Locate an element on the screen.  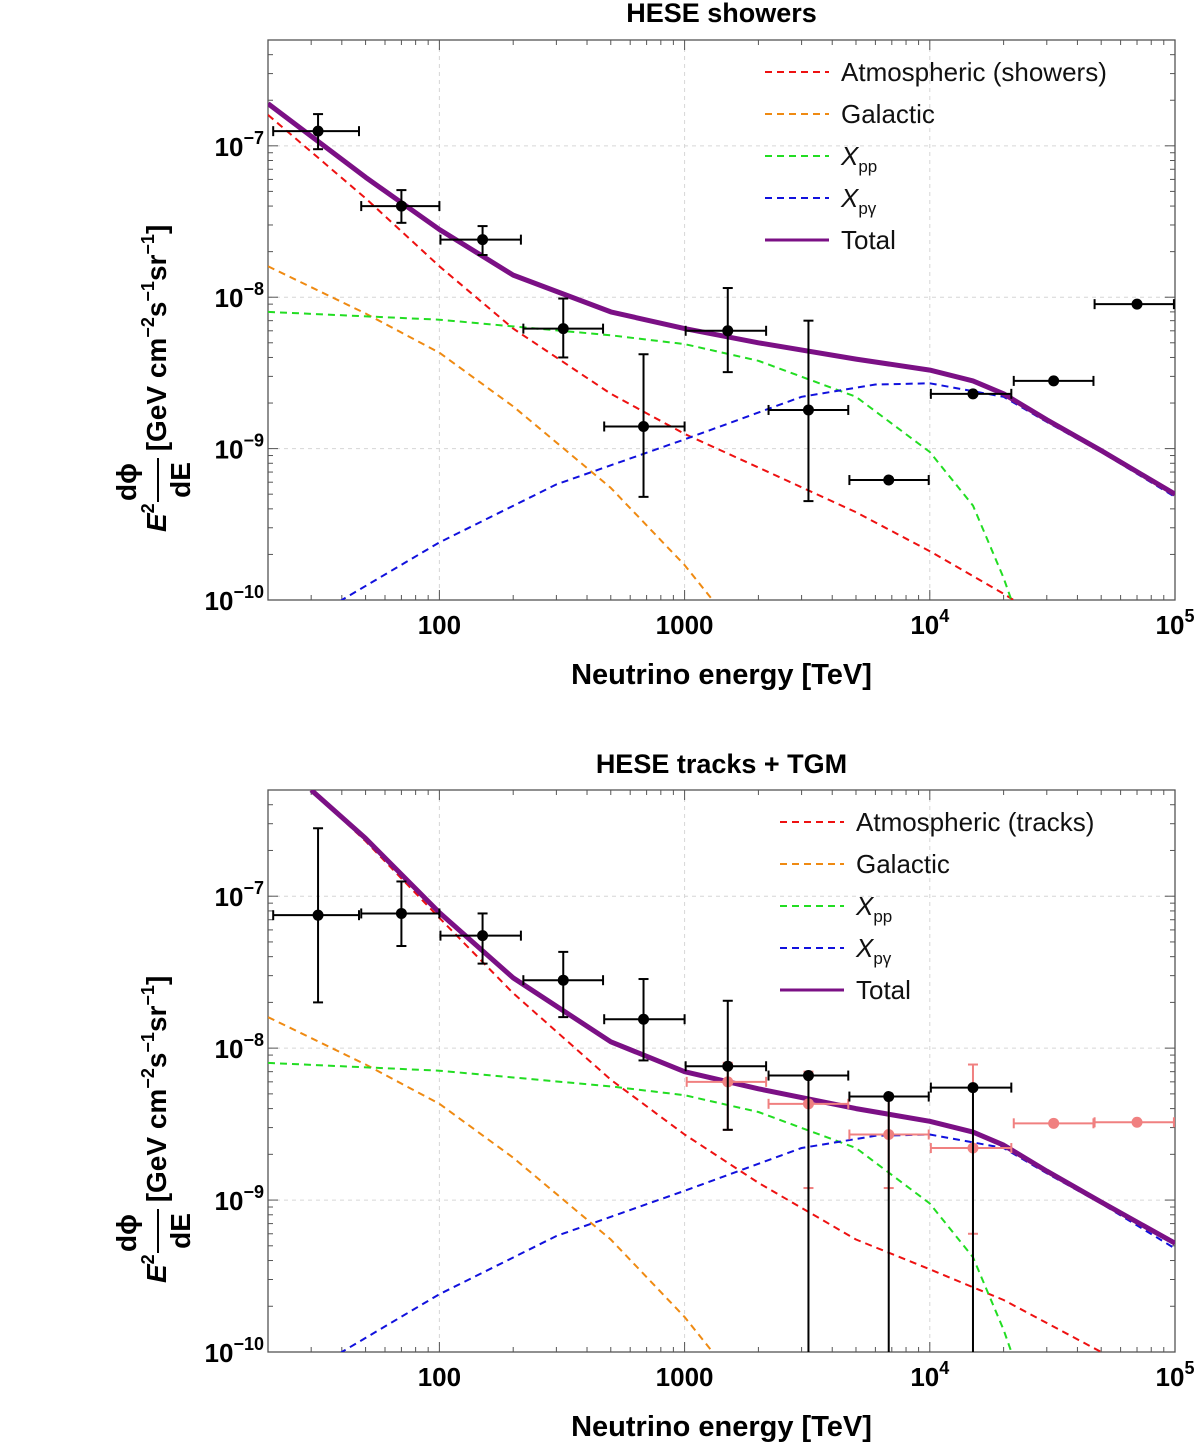
y-tick-label: 10⁻⁷ is located at coordinates (239, 895).